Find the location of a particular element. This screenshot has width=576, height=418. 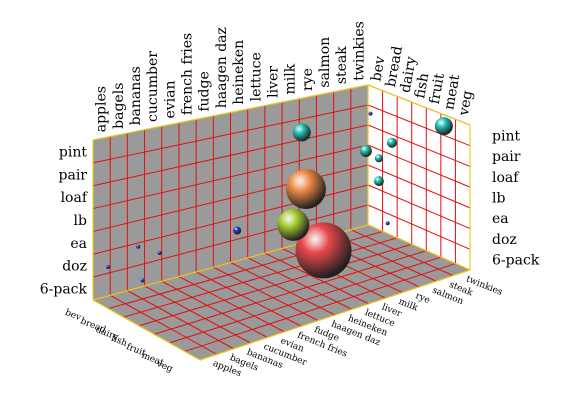

x-tick-label: haagen daz is located at coordinates (222, 67).